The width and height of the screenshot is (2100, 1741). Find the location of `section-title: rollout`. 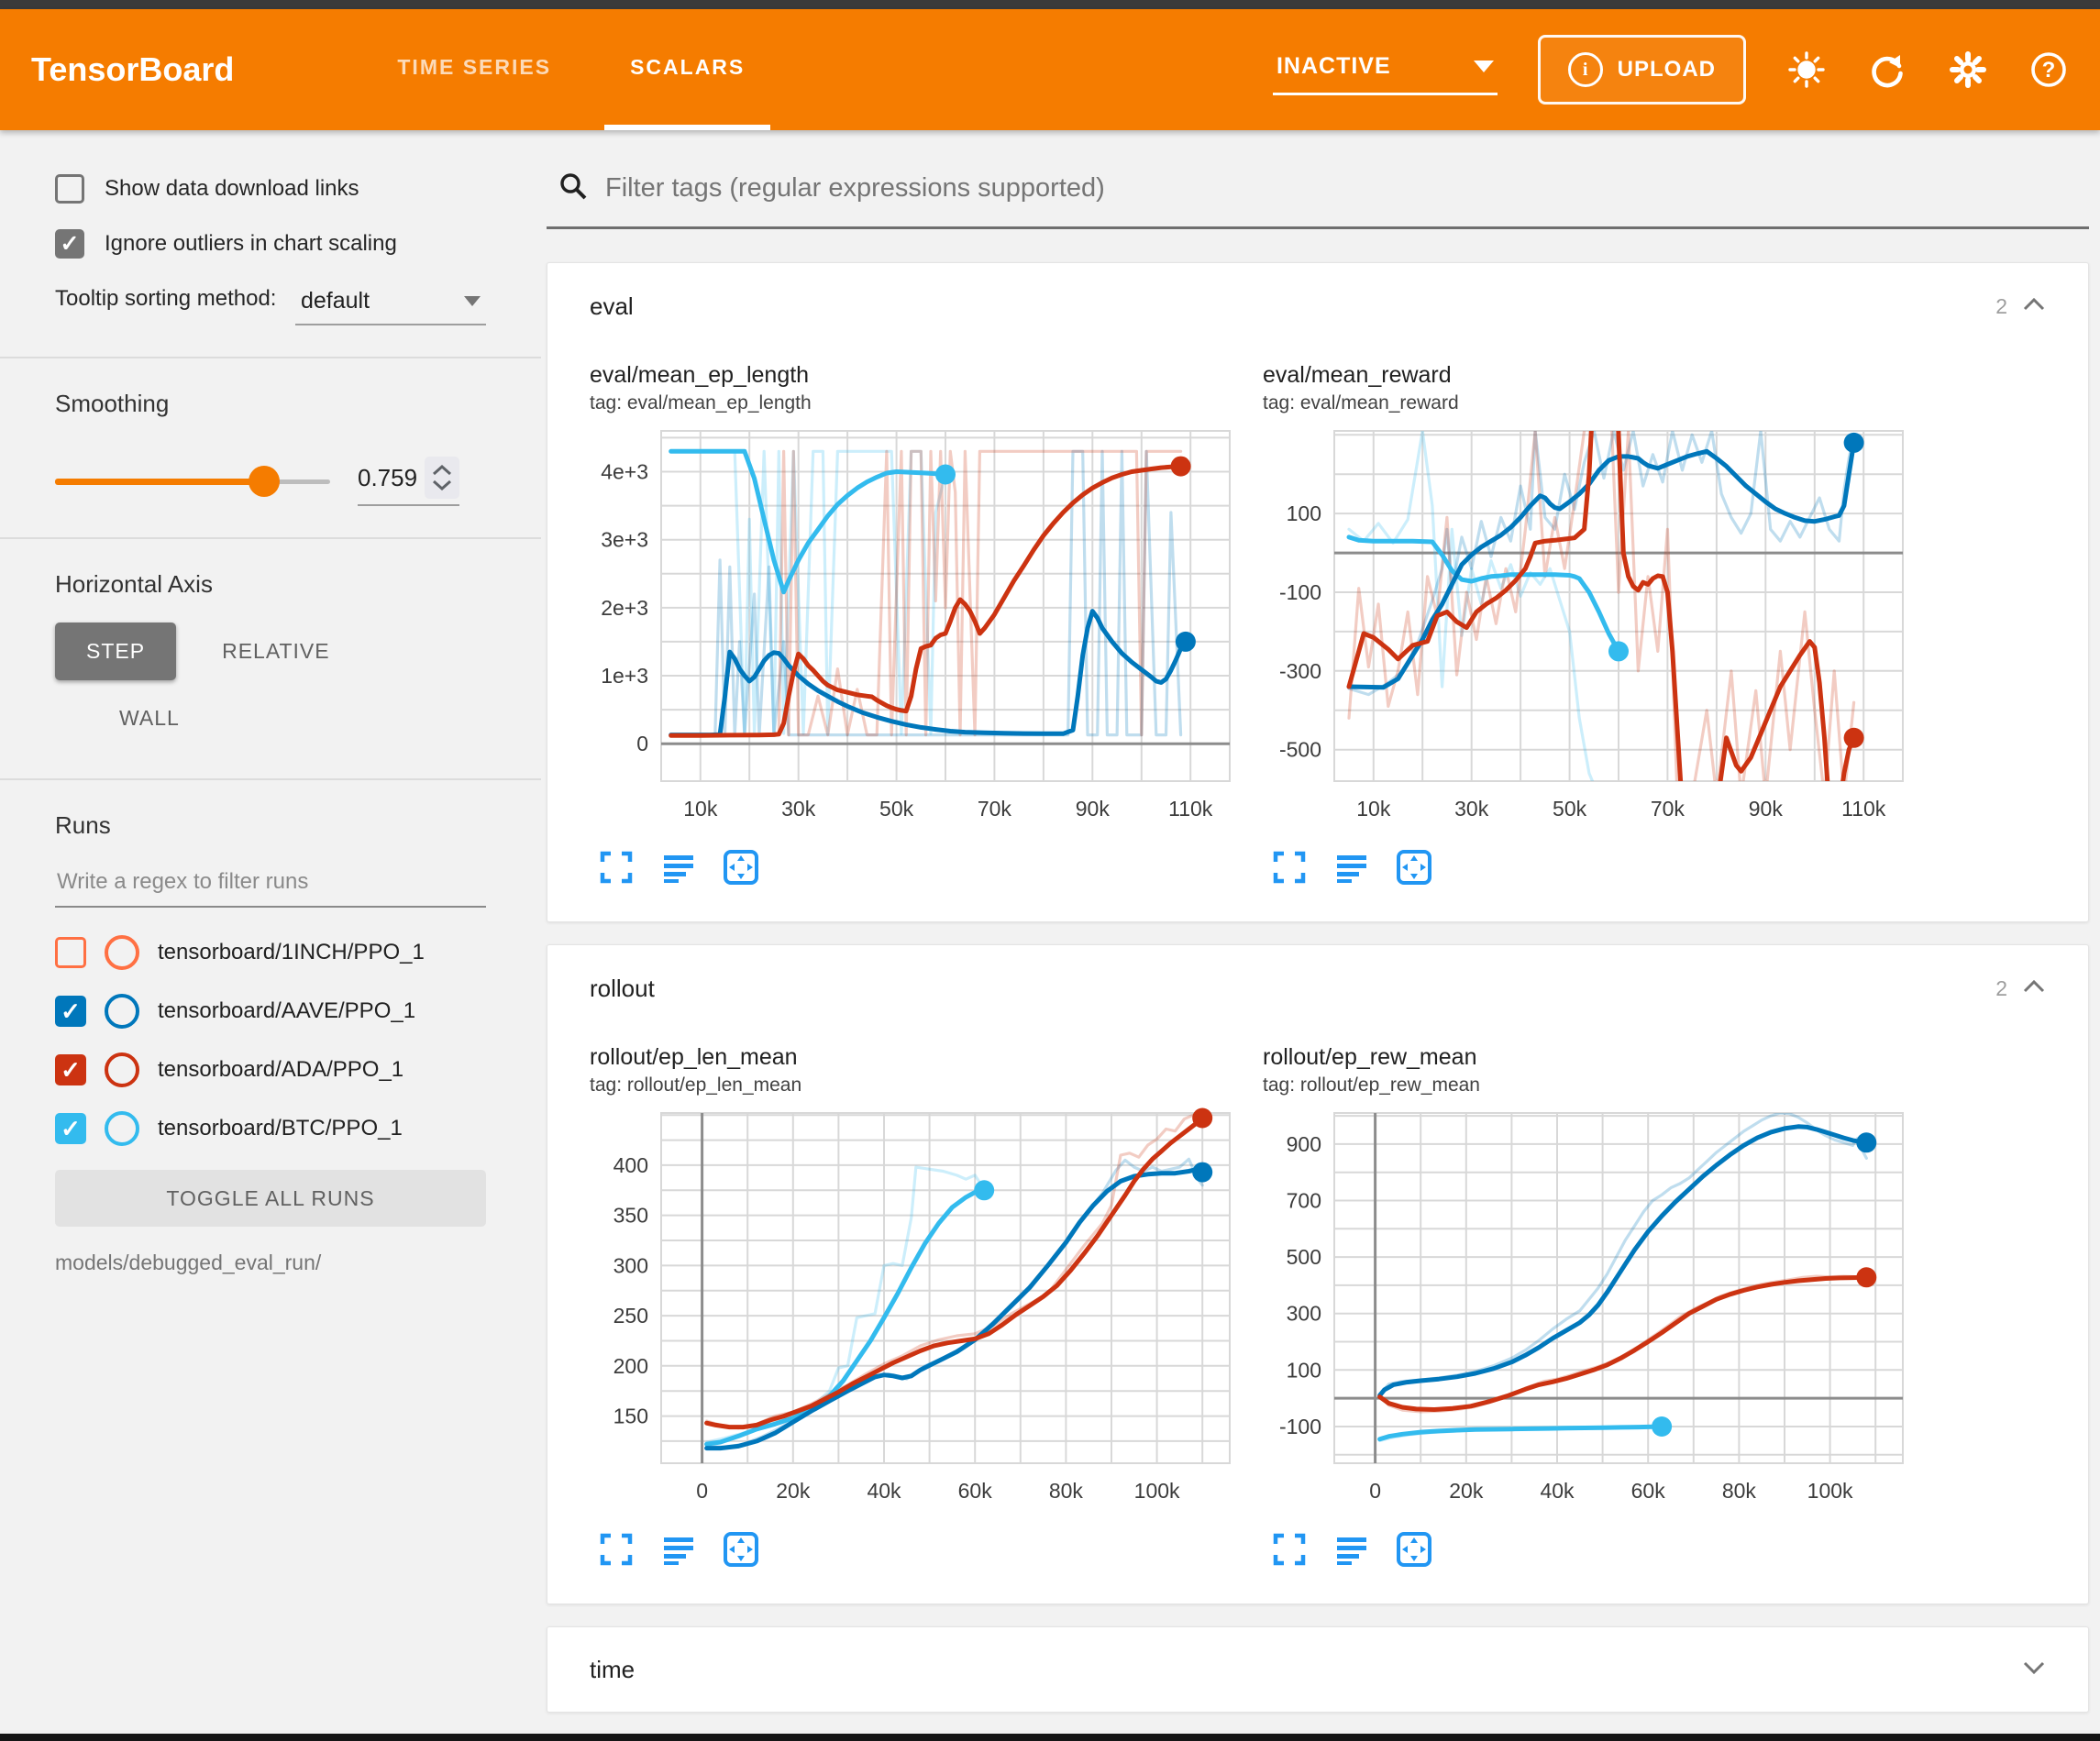

section-title: rollout is located at coordinates (622, 988).